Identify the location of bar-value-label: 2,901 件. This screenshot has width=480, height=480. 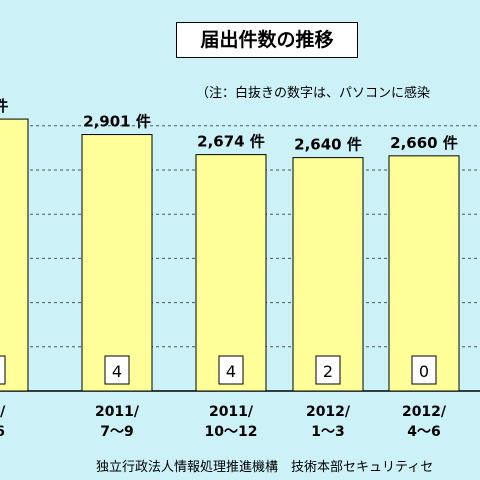
(117, 122).